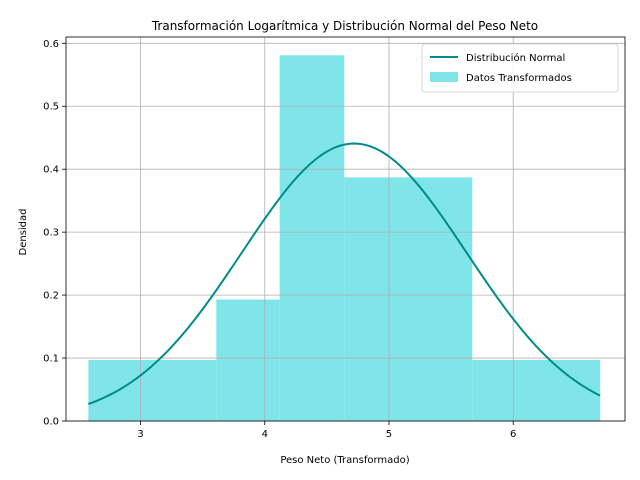 The width and height of the screenshot is (640, 480). What do you see at coordinates (51, 44) in the screenshot?
I see `y-tick-label-0.6: 0.6` at bounding box center [51, 44].